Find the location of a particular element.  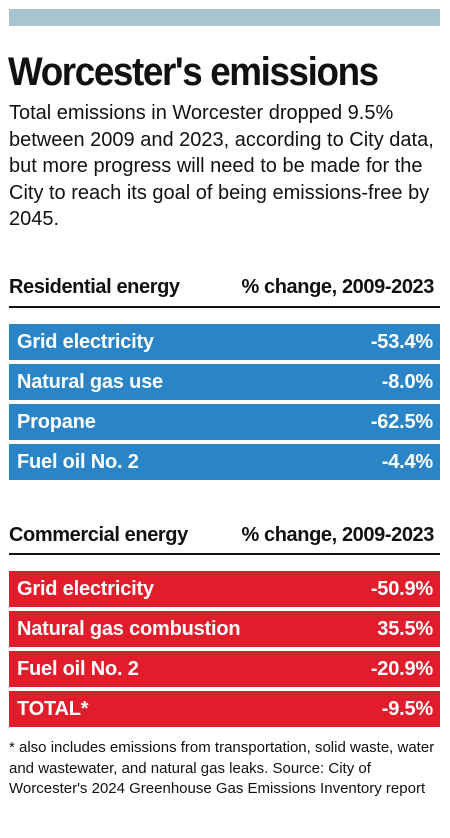

table-row: Natural gas combustion 35.5% is located at coordinates (224, 629).